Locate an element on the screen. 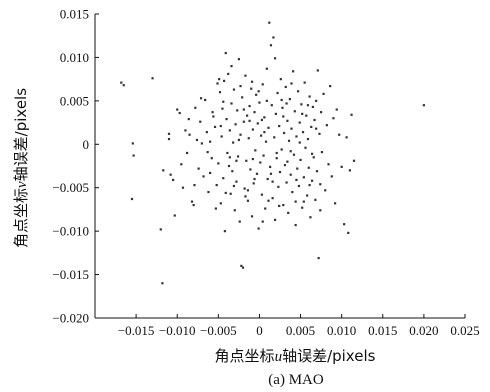  x-axis-label: 角点坐标u轴误差/pixels is located at coordinates (295, 356).